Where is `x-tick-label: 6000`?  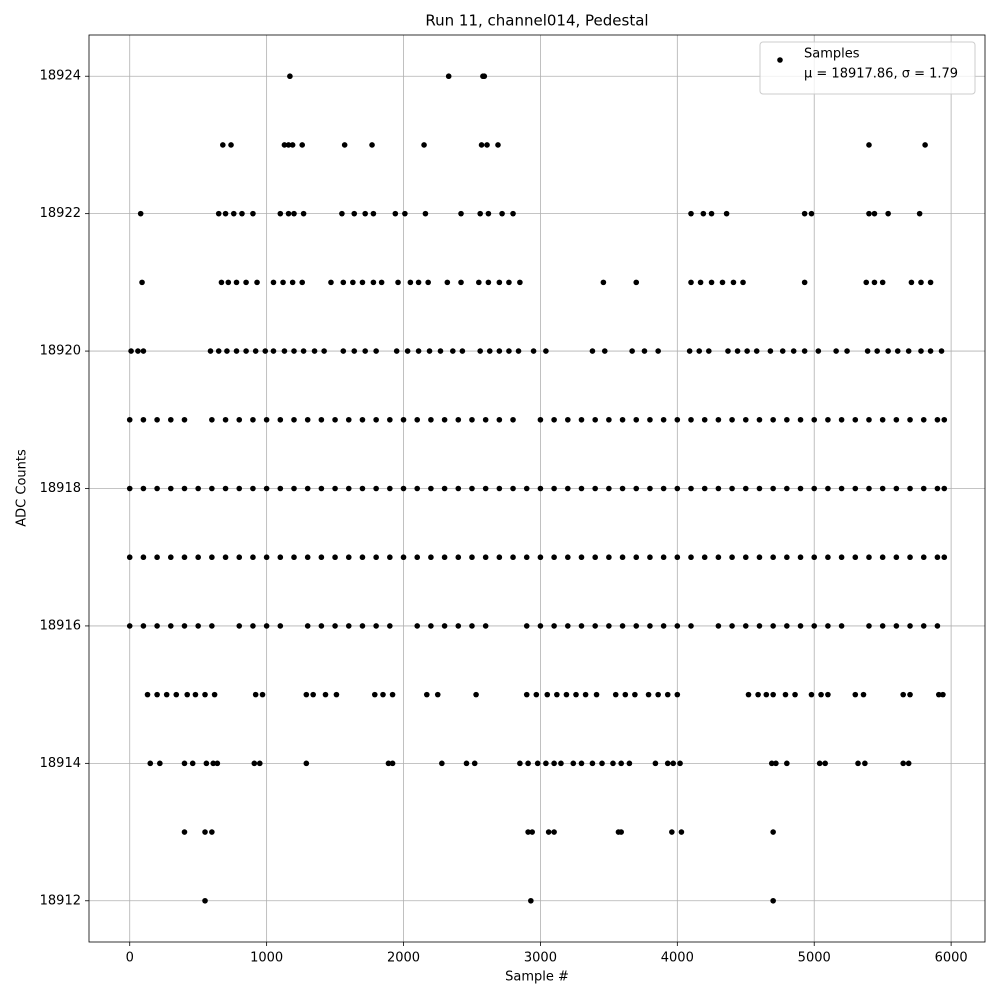
x-tick-label: 6000 is located at coordinates (951, 958).